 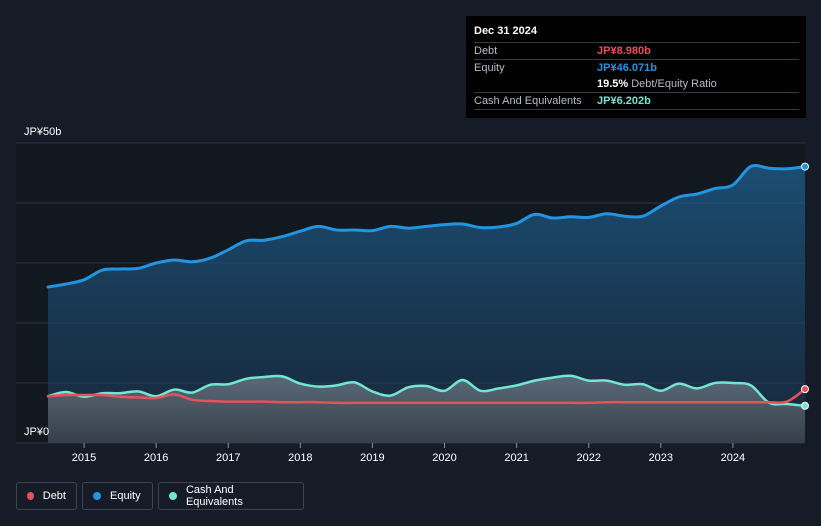 What do you see at coordinates (426, 396) in the screenshot?
I see `debt-line` at bounding box center [426, 396].